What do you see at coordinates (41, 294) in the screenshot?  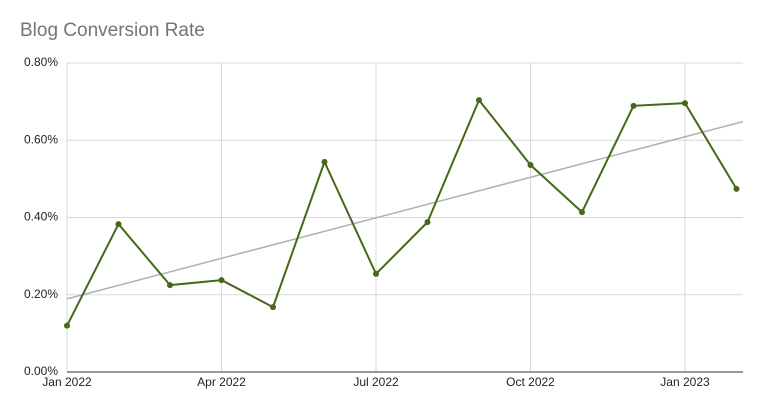 I see `y-tick-label: 0.20%` at bounding box center [41, 294].